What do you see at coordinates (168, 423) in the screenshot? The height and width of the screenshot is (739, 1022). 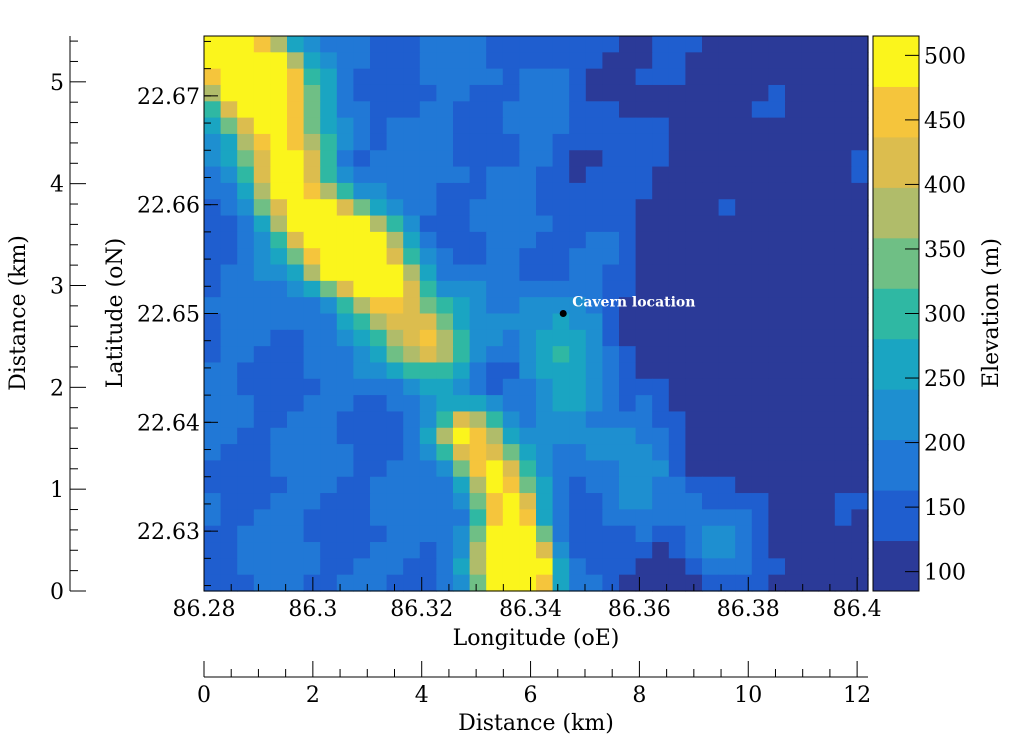 I see `y-tick-label: 22.64` at bounding box center [168, 423].